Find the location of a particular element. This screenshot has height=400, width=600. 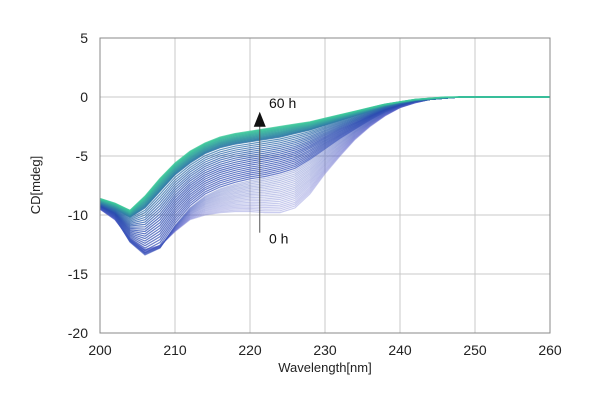

annotation-0h: 0 h is located at coordinates (278, 239).